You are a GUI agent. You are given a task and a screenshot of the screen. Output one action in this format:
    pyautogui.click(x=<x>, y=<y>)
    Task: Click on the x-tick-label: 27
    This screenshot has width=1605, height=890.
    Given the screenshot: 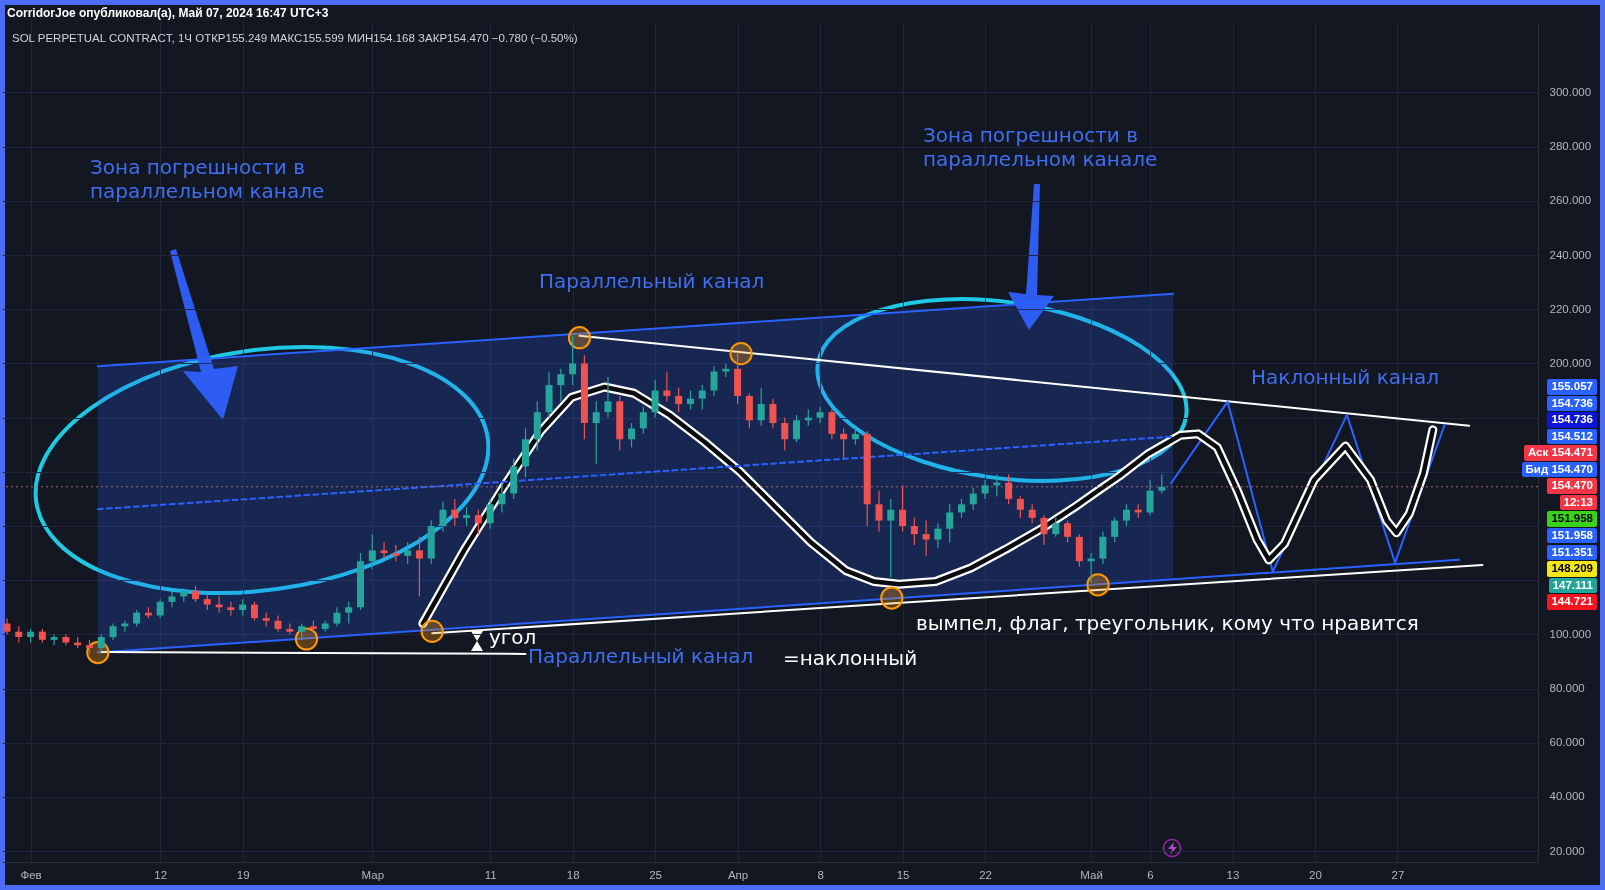 What is the action you would take?
    pyautogui.click(x=1398, y=874)
    